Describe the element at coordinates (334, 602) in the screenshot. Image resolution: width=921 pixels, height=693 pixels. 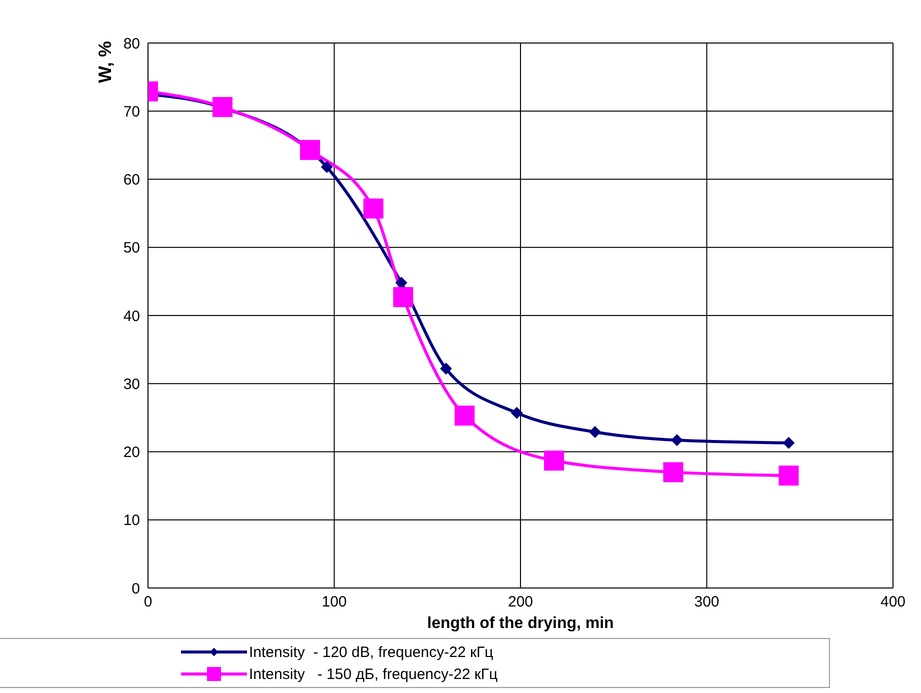
I see `x-tick-label: 100` at that location.